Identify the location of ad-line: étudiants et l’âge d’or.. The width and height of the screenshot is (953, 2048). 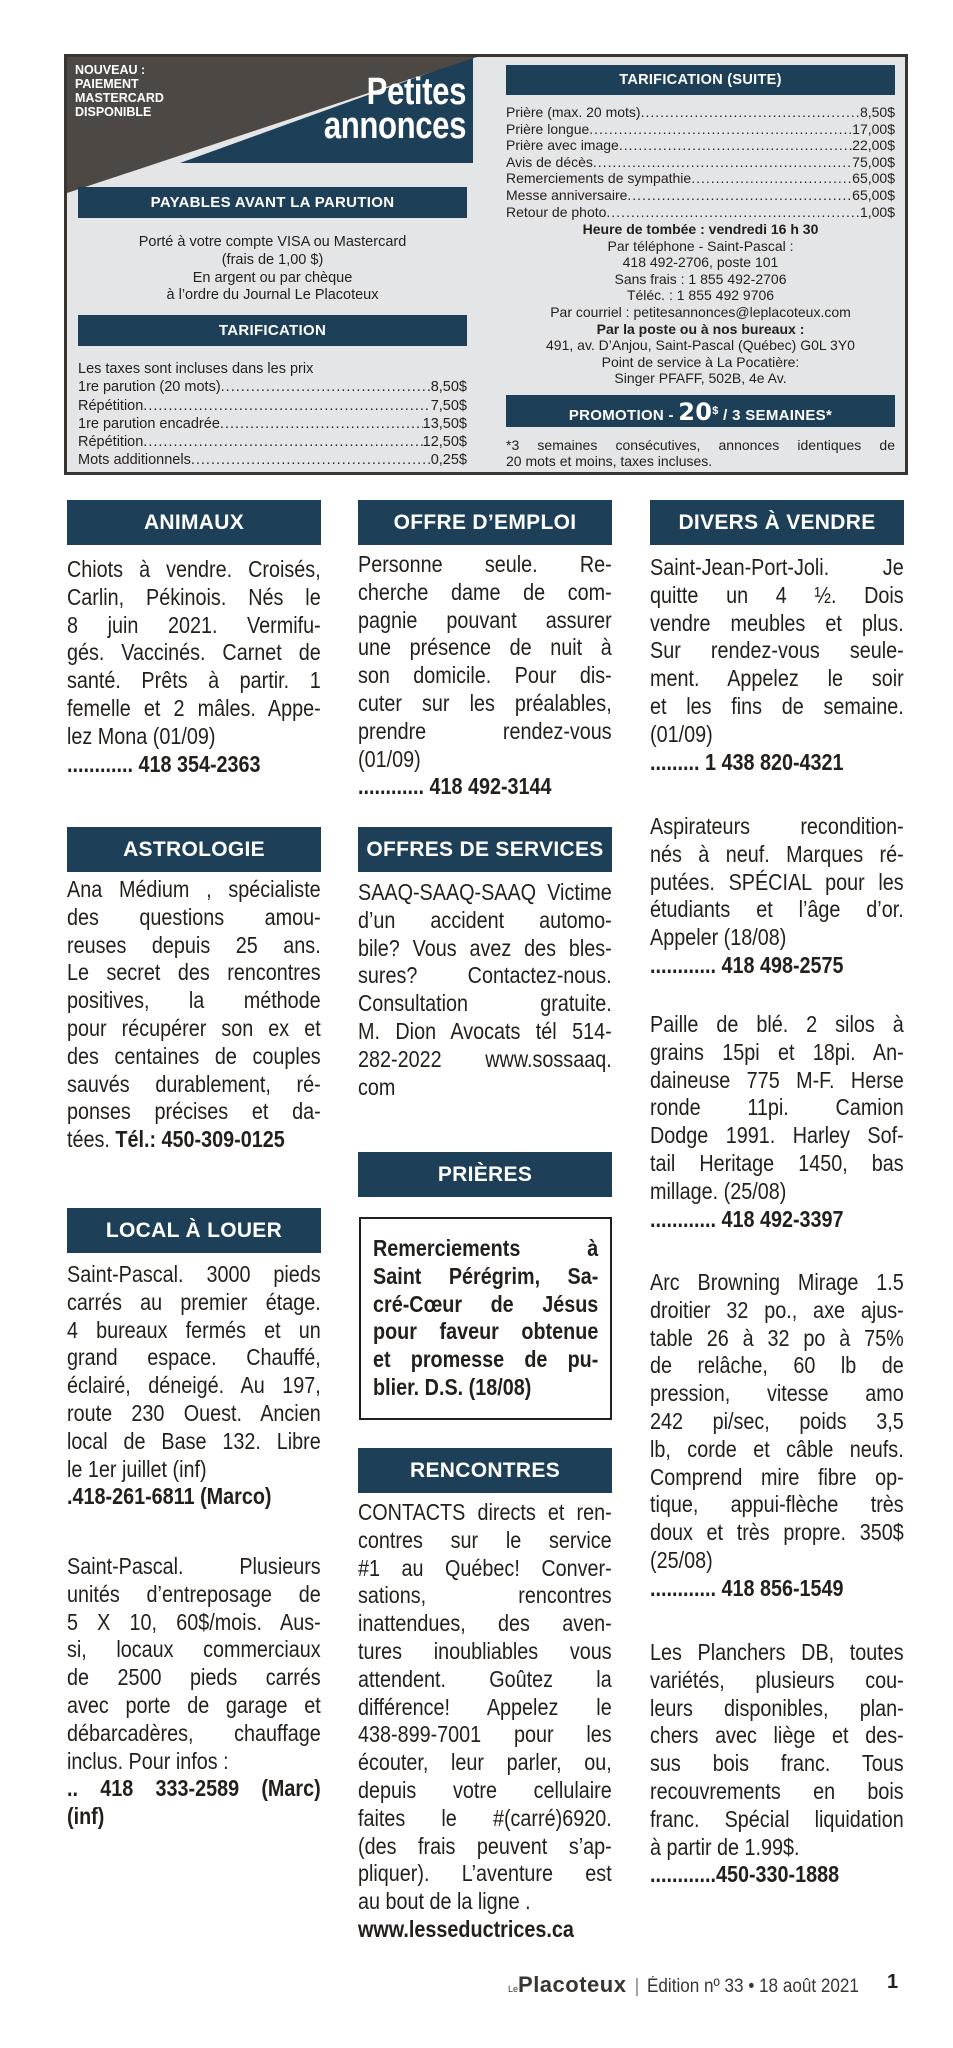
(777, 909).